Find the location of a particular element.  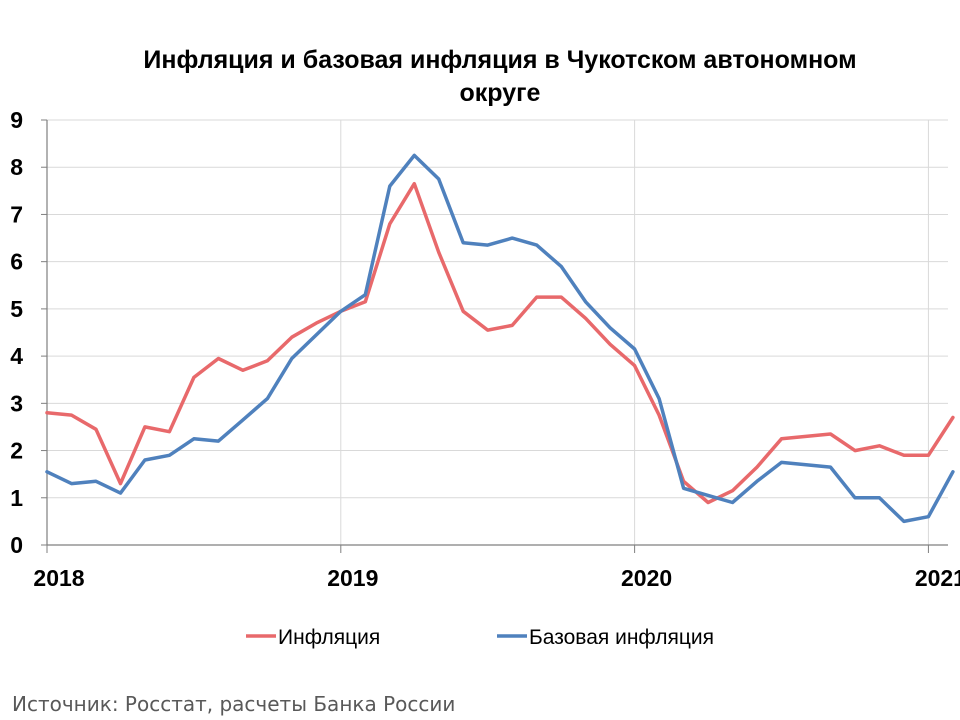

legend: Инфляция Базовая инфляция is located at coordinates (480, 637).